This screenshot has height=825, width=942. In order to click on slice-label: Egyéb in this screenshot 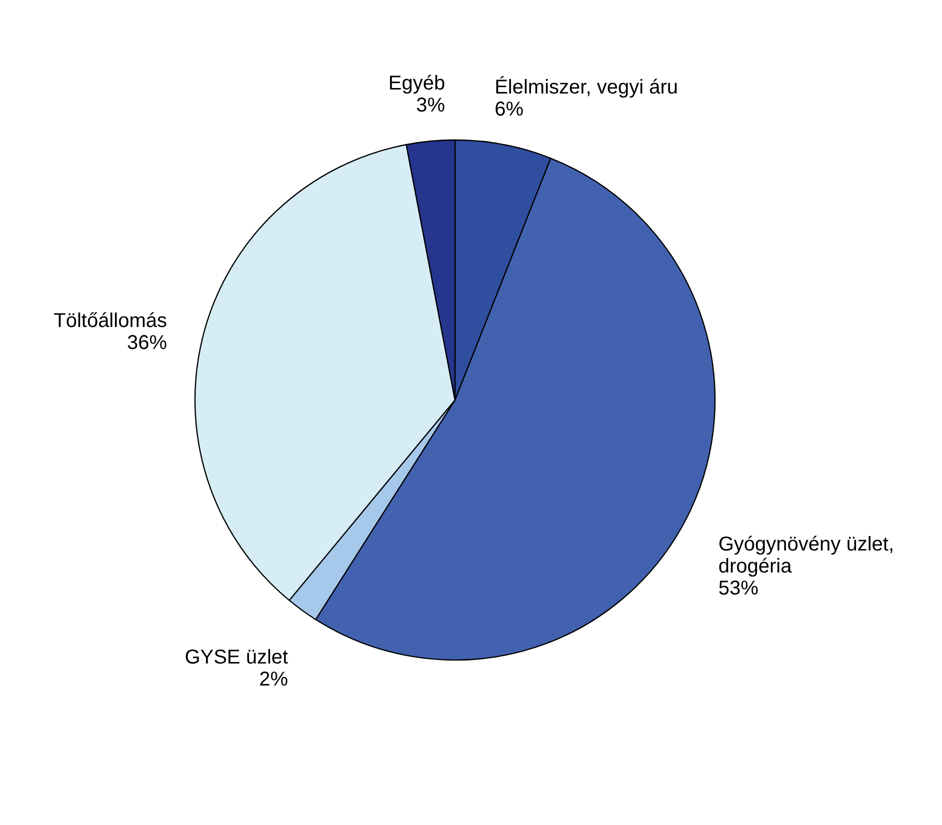, I will do `click(417, 83)`.